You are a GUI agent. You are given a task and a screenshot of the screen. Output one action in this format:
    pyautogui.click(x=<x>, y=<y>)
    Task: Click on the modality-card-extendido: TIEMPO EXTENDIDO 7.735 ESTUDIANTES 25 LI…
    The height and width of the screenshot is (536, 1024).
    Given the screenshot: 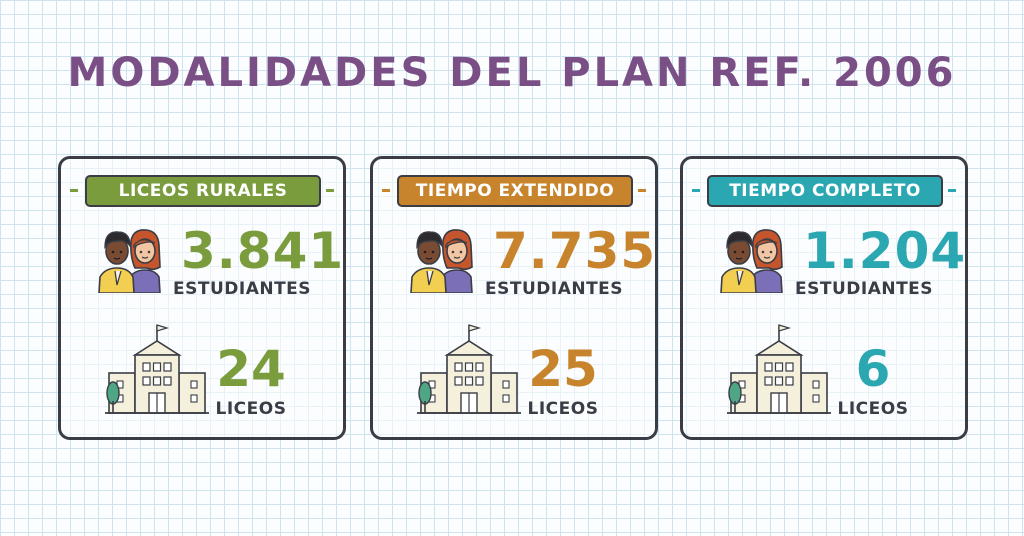 What is the action you would take?
    pyautogui.click(x=514, y=298)
    